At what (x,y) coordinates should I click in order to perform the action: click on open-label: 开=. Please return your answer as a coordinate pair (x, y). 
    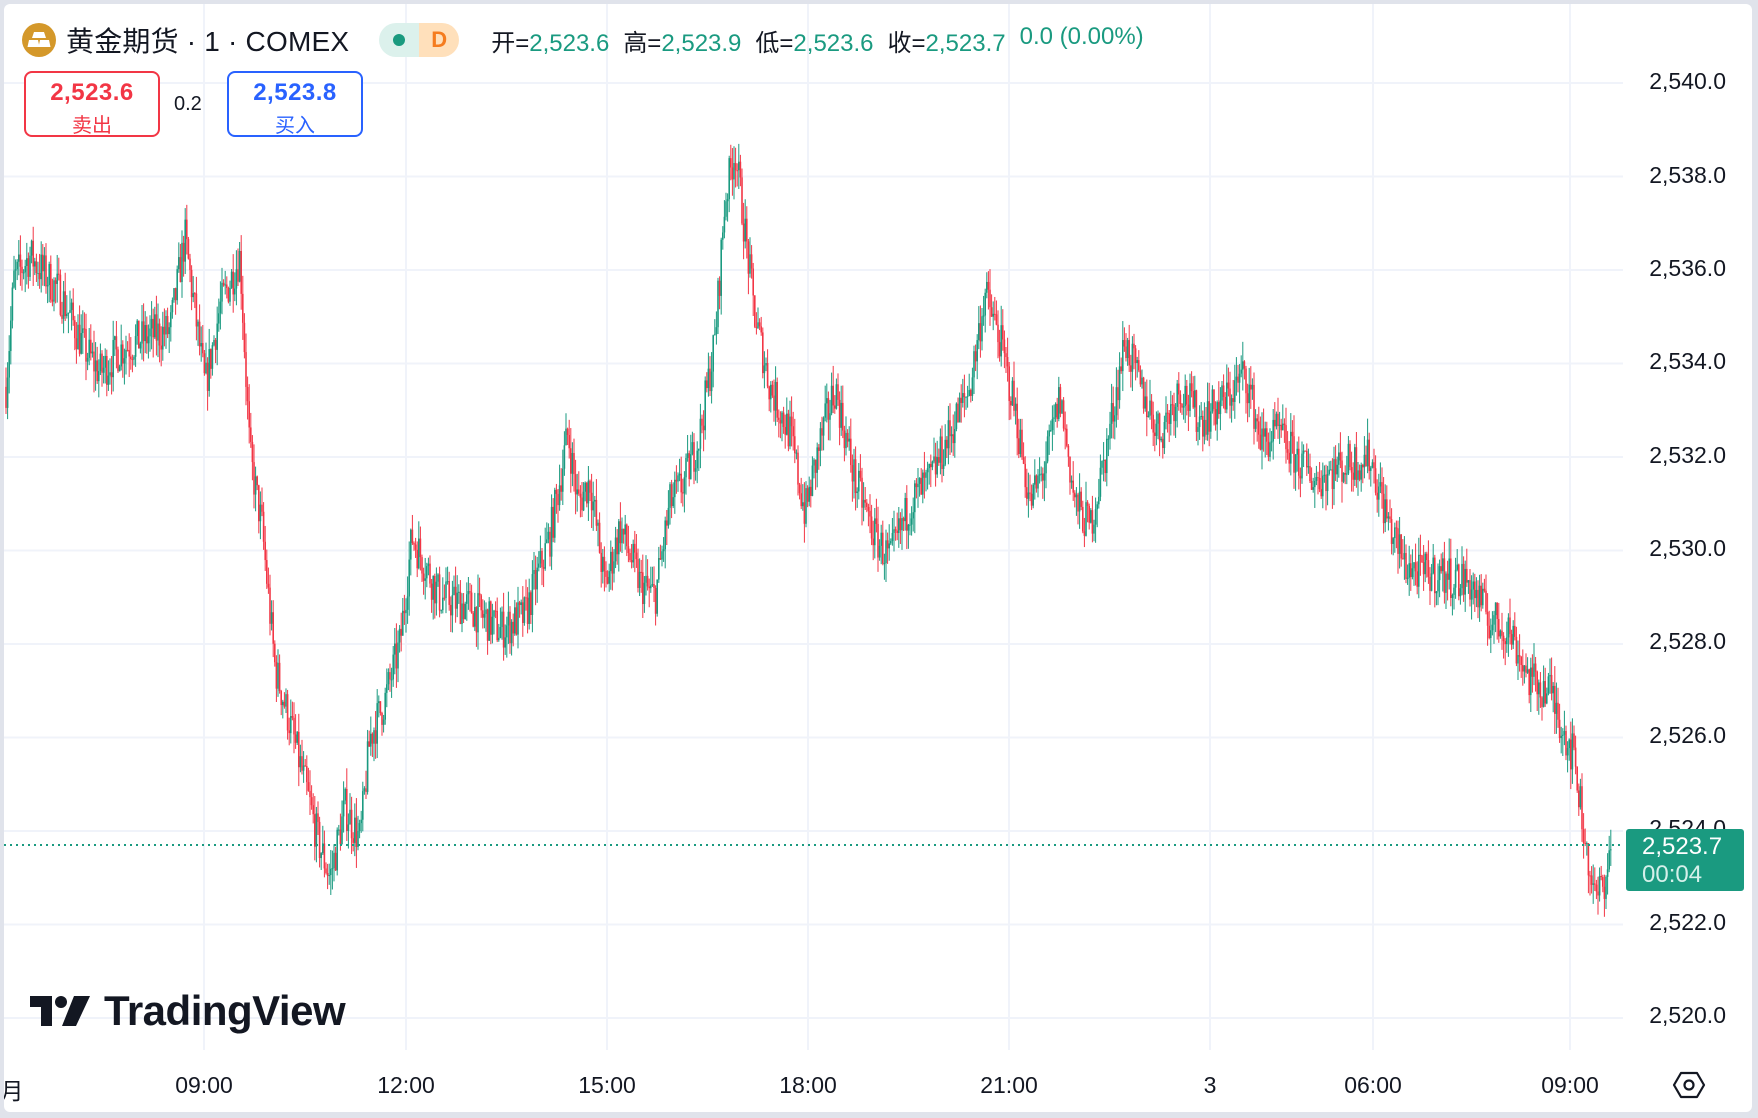
    Looking at the image, I should click on (510, 43).